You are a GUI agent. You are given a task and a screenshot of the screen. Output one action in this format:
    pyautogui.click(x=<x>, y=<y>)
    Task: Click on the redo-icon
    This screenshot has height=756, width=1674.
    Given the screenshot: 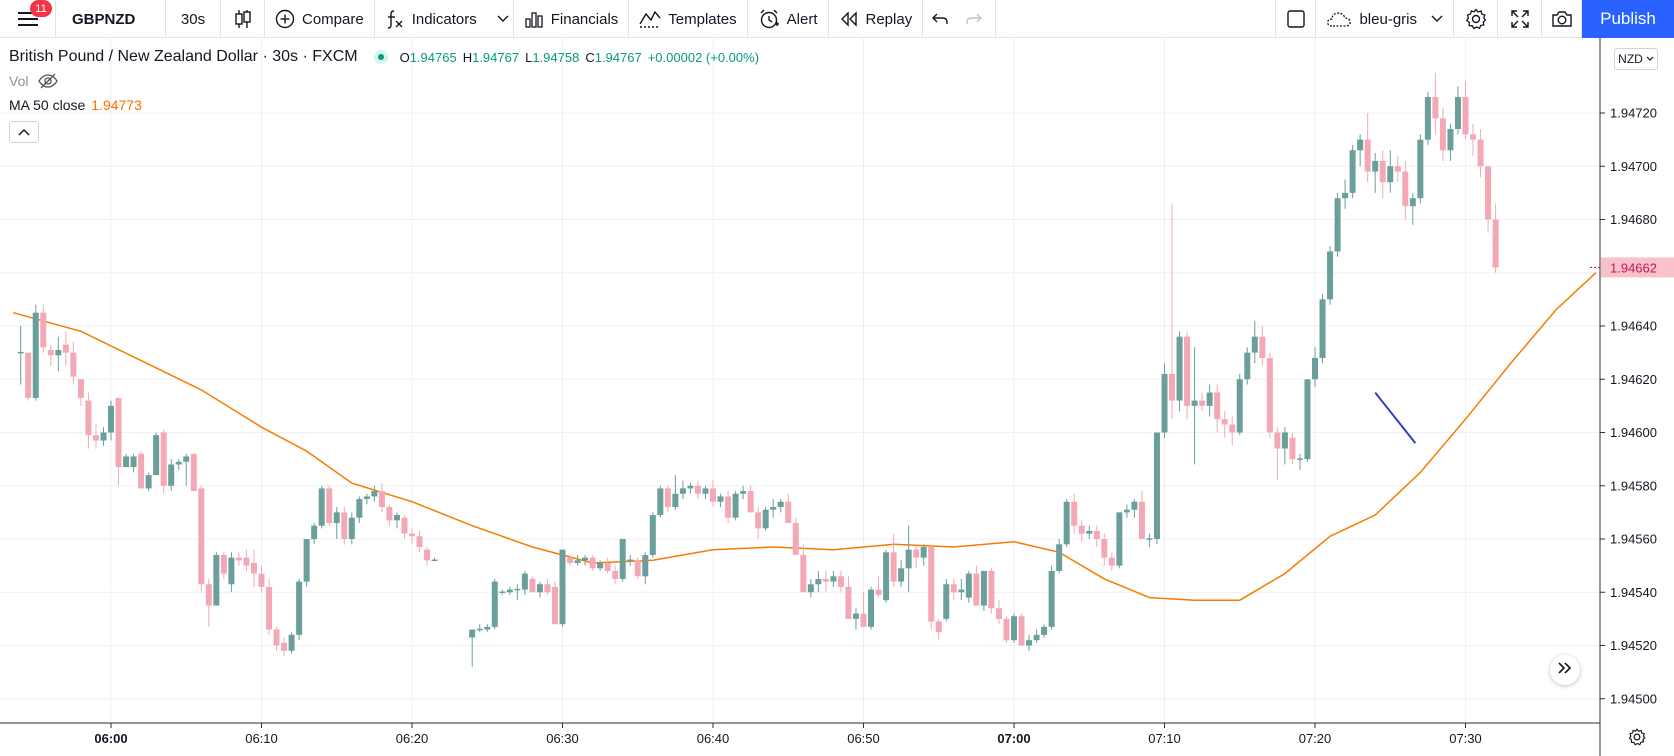 What is the action you would take?
    pyautogui.click(x=974, y=19)
    